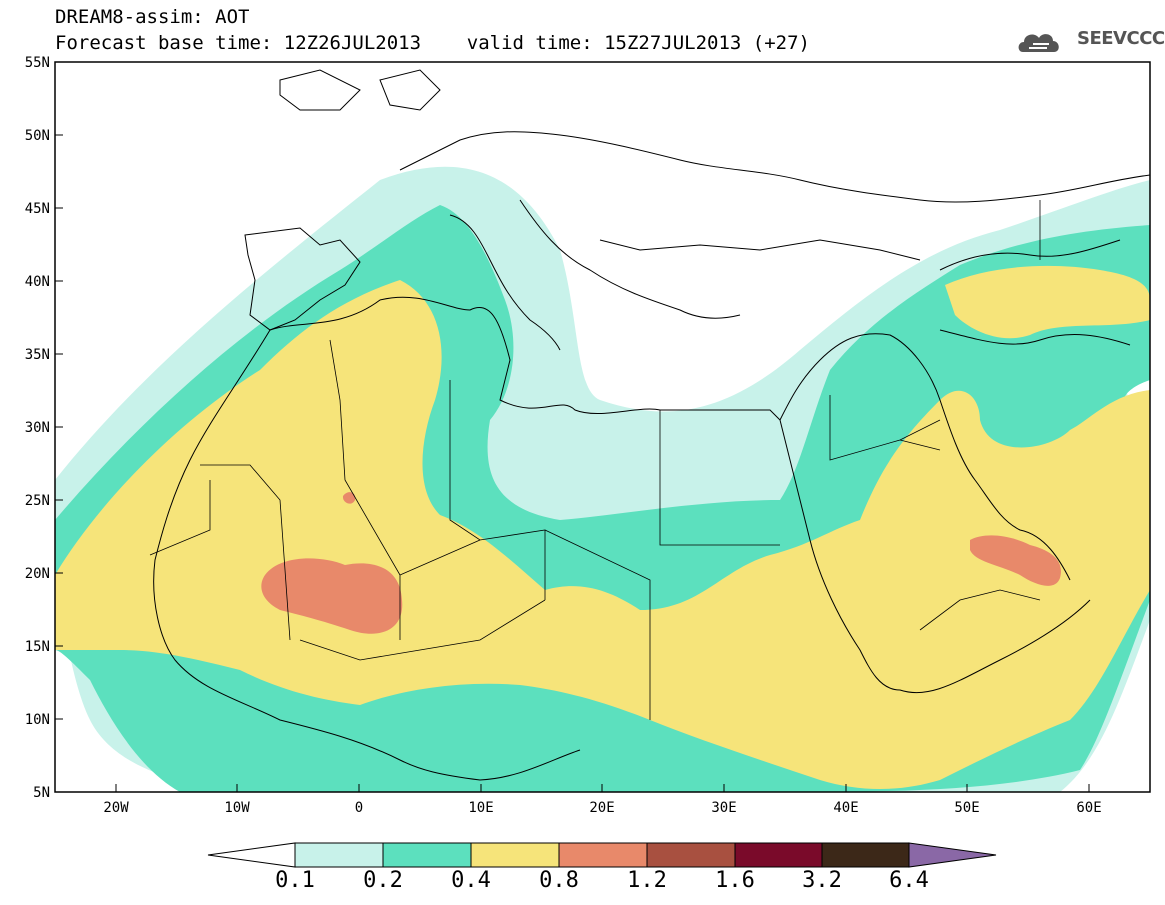  I want to click on colorbar, so click(602, 855).